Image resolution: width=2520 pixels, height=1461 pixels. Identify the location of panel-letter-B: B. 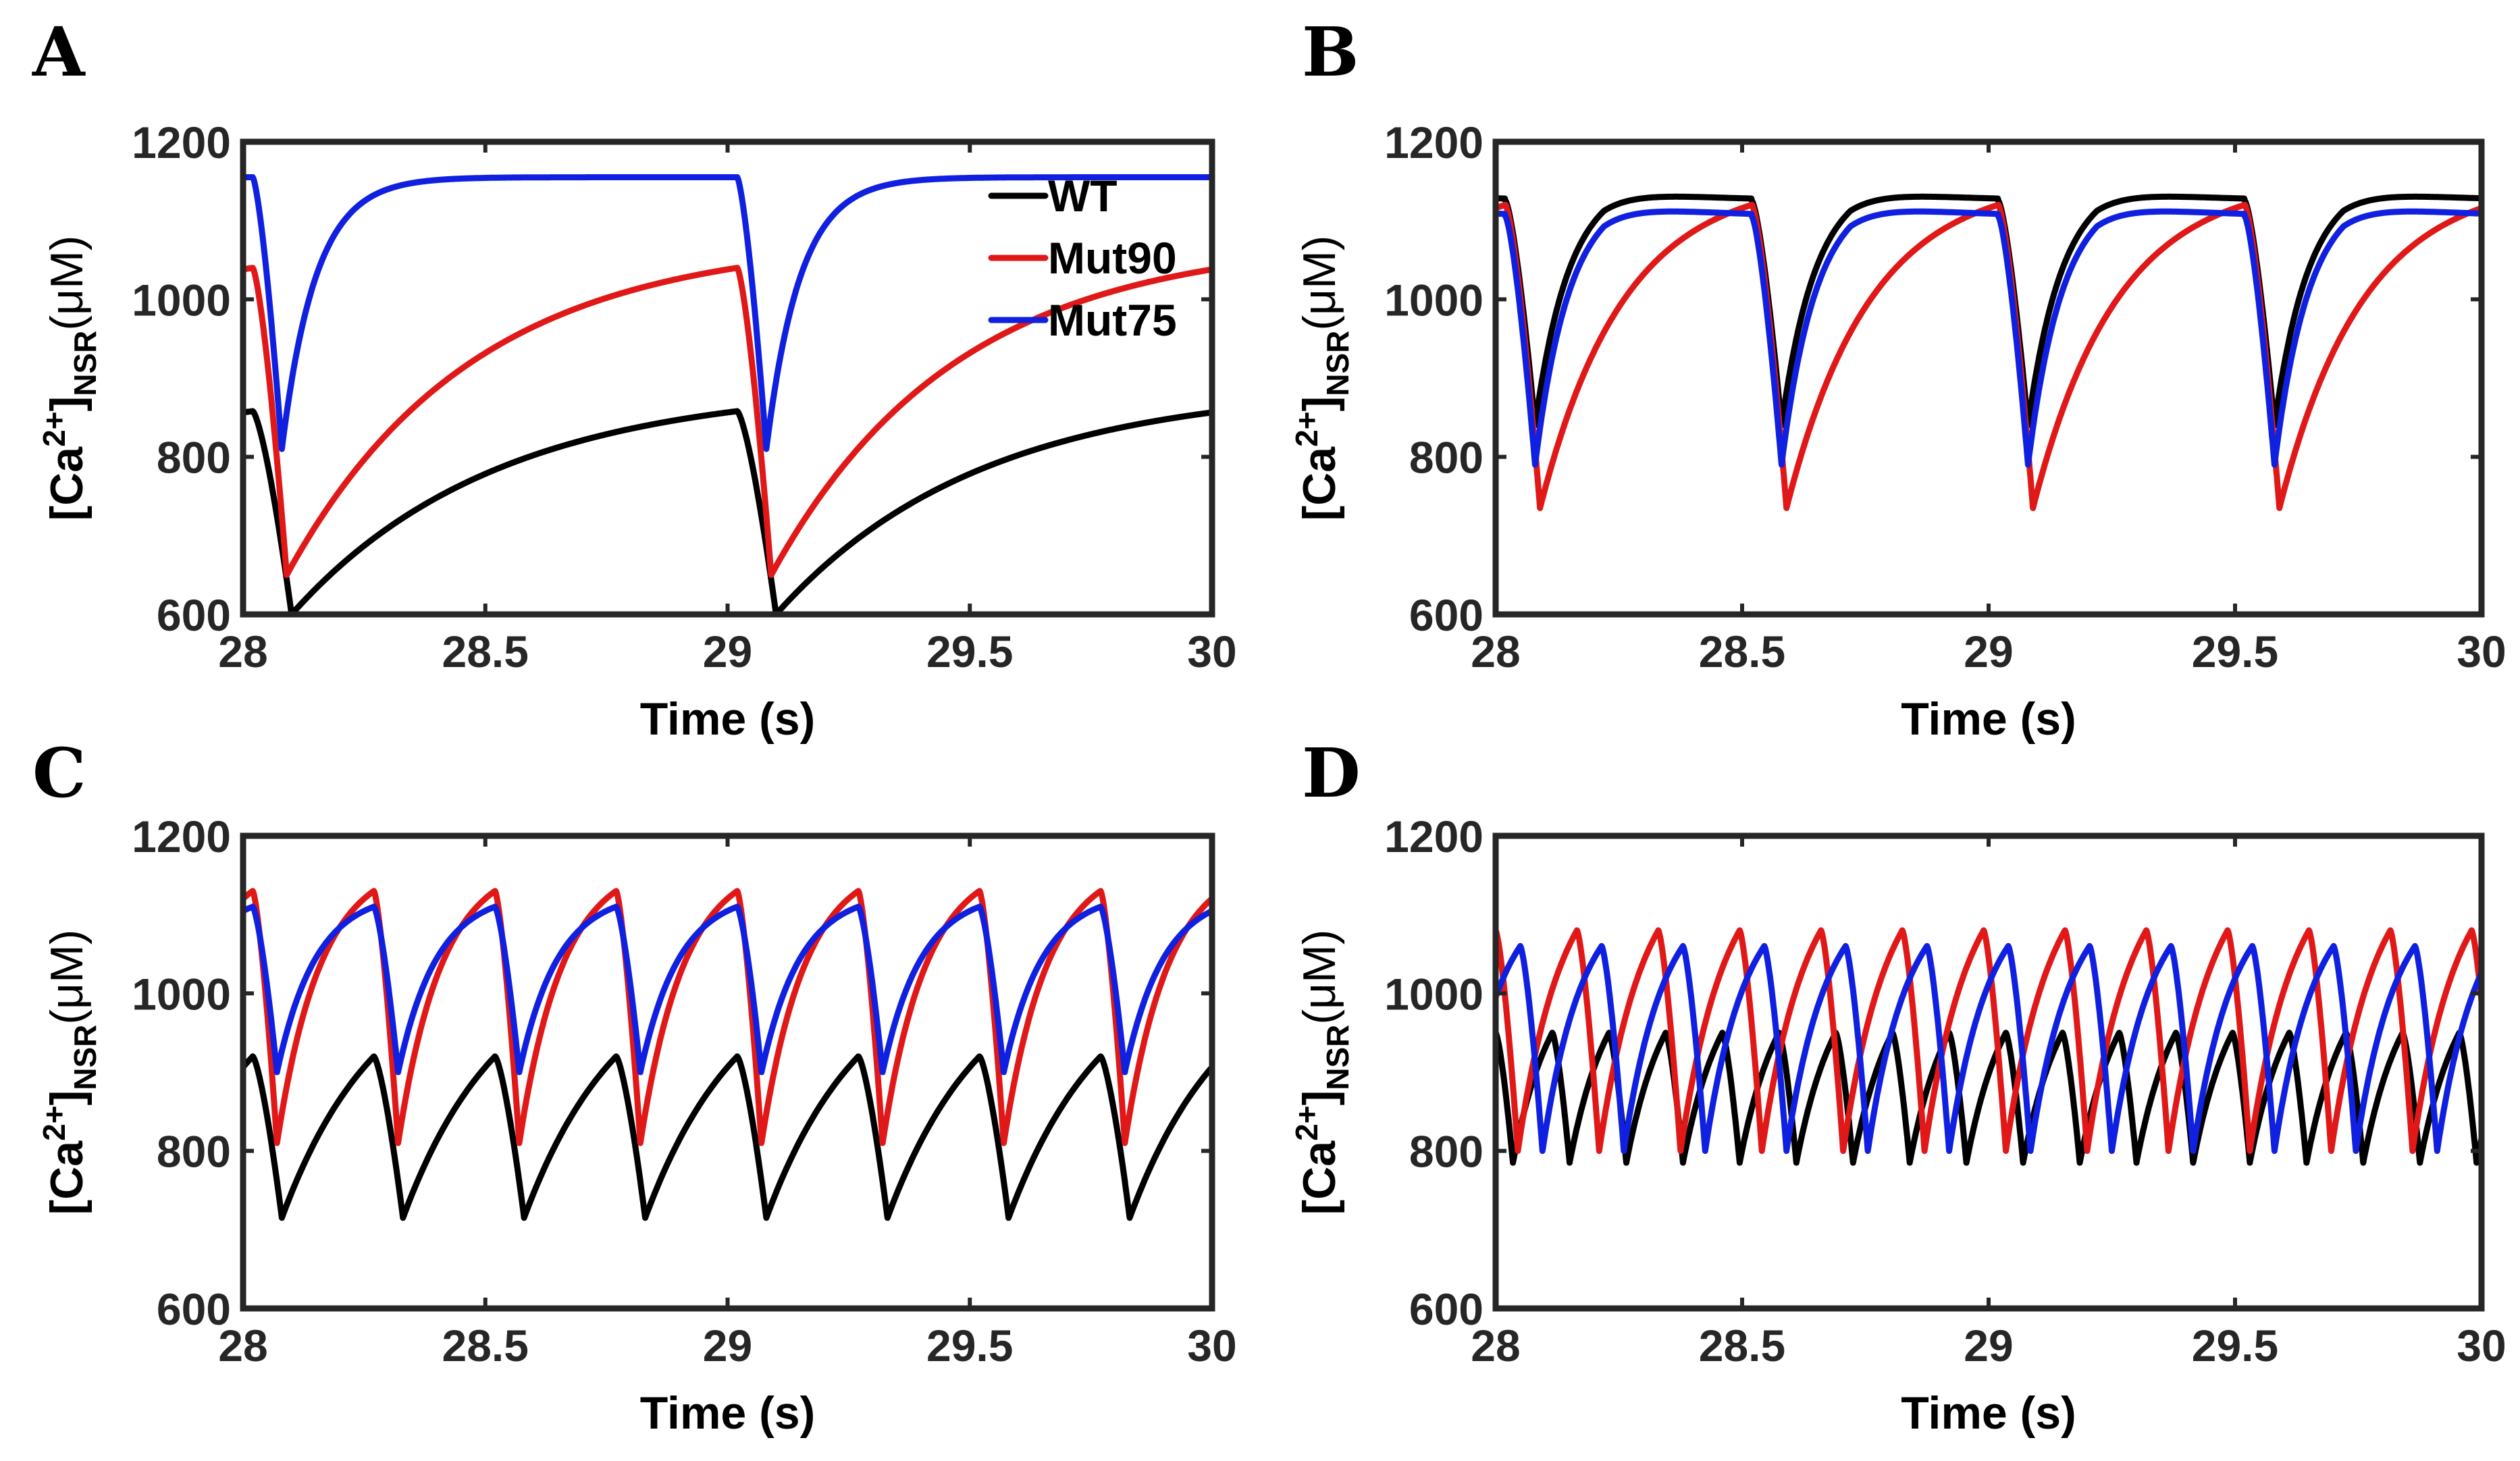
(1330, 52).